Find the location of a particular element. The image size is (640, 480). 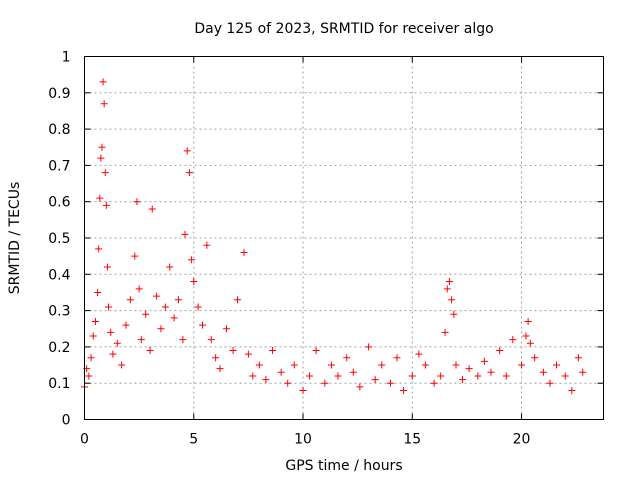

y-tick-label: 0.1 is located at coordinates (59, 384).